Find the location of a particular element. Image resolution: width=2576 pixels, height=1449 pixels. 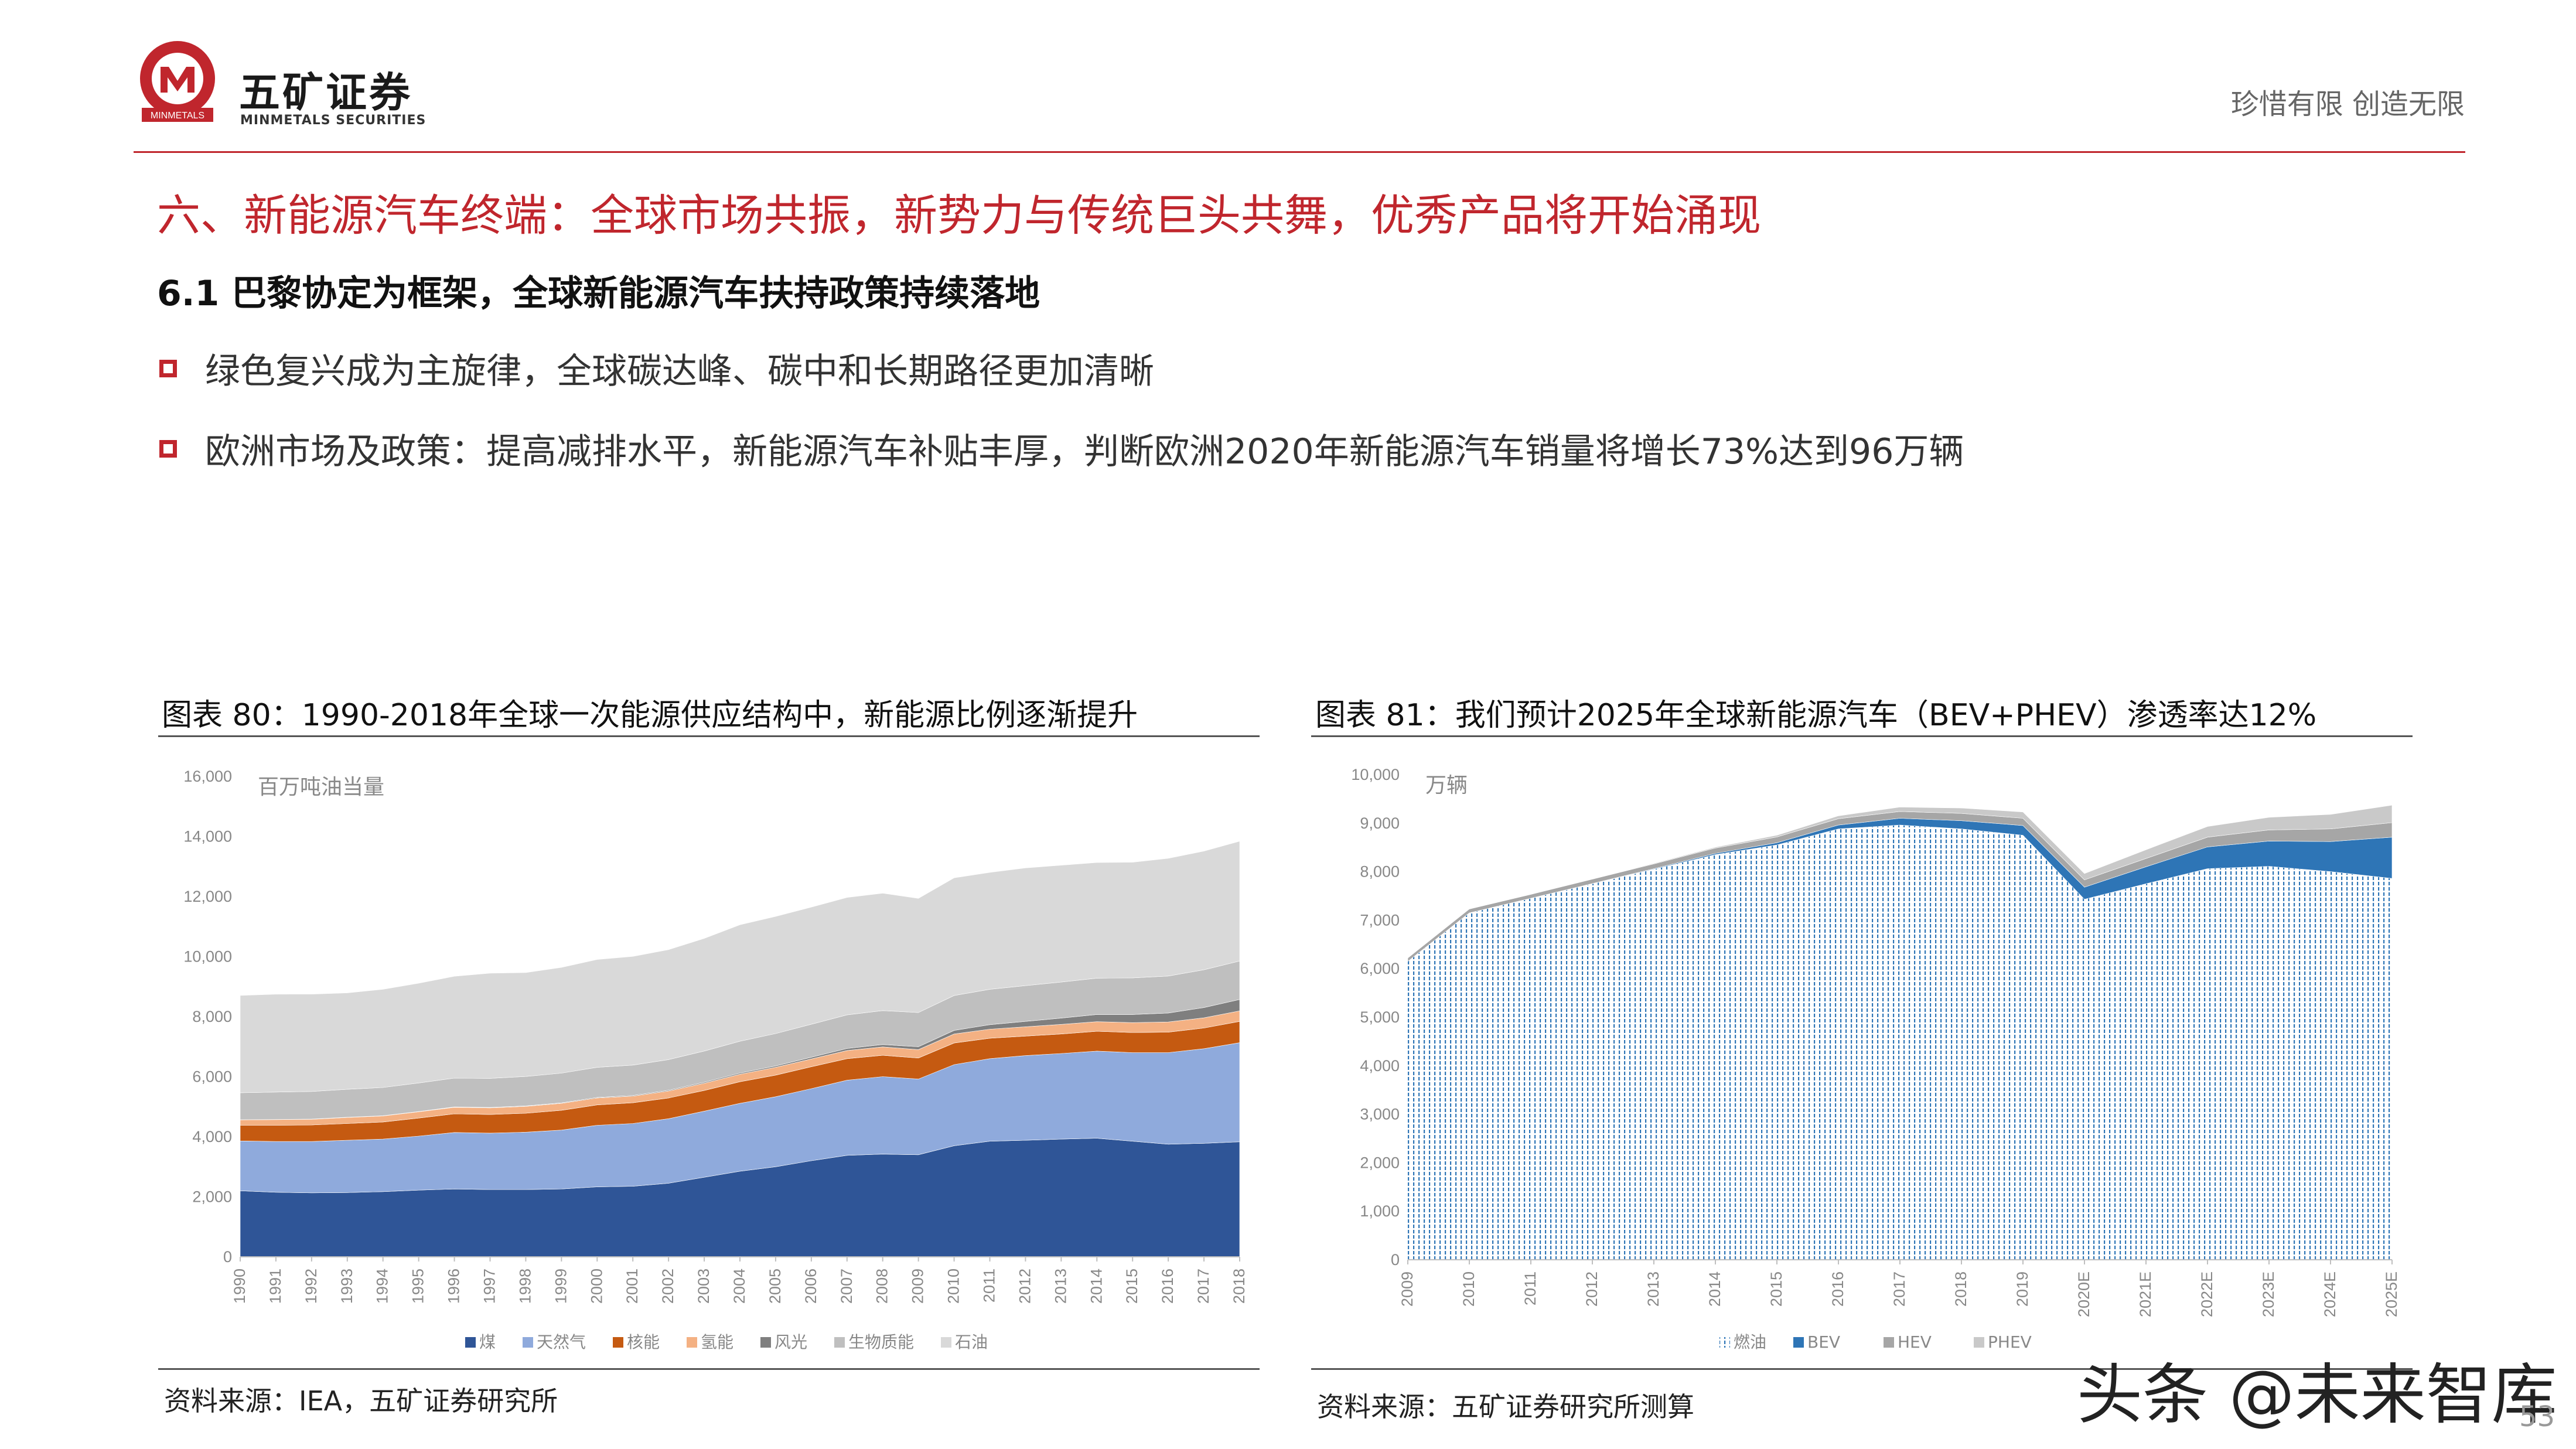

y-tick-label: 5,000 is located at coordinates (1380, 1017).